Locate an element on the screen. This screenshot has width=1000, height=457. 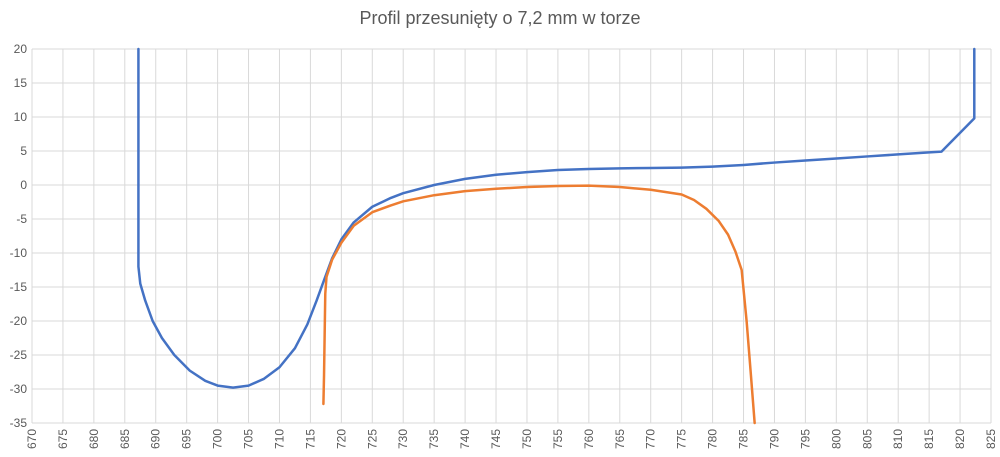
x-tick-label: 740 is located at coordinates (465, 439).